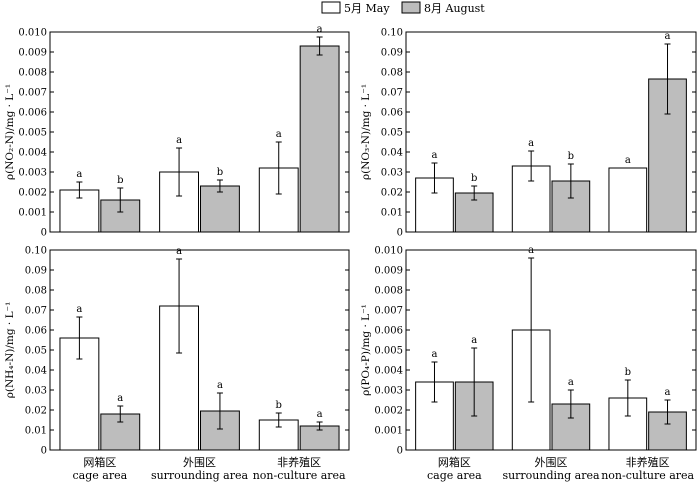 The width and height of the screenshot is (700, 482). What do you see at coordinates (331, 7) in the screenshot?
I see `legend-swatch-may` at bounding box center [331, 7].